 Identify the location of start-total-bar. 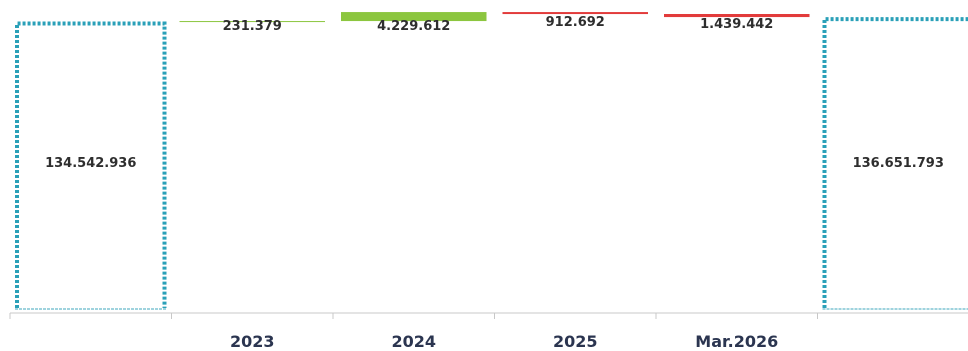
(91, 164).